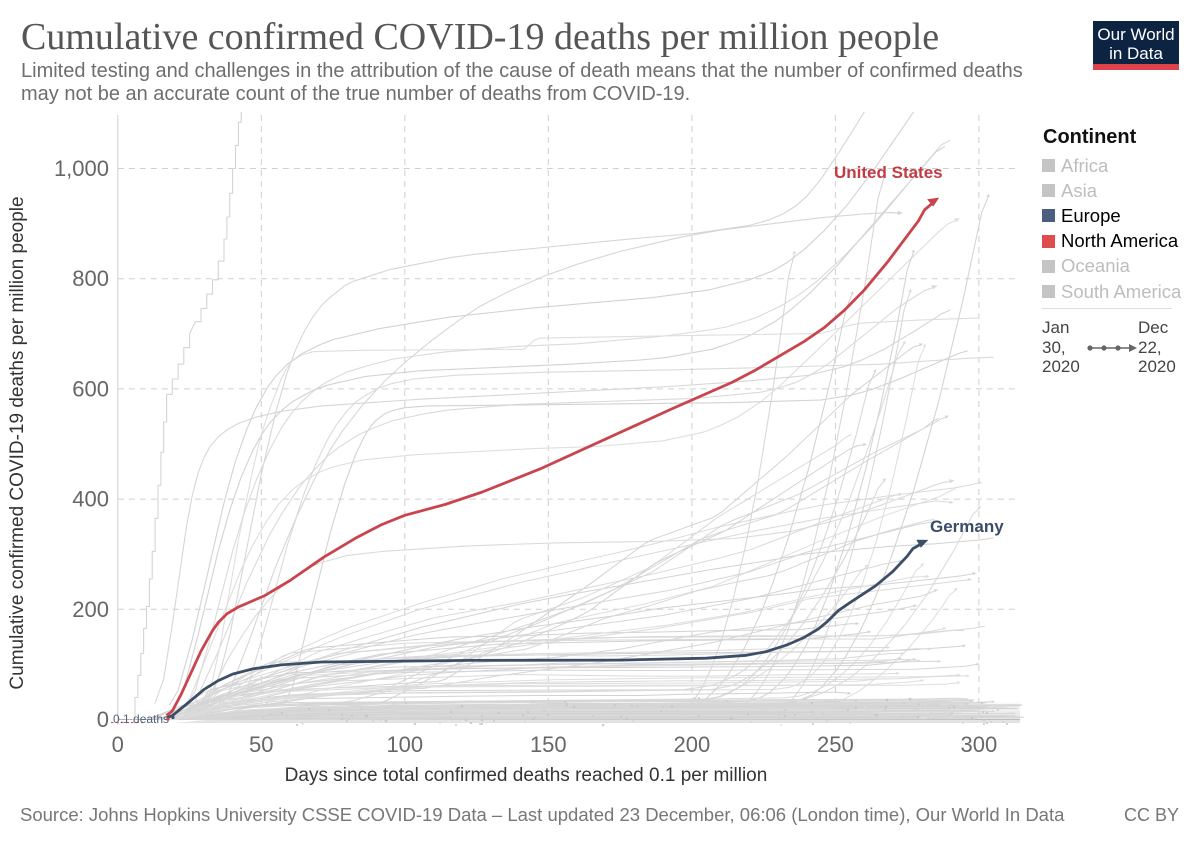 This screenshot has width=1200, height=847. What do you see at coordinates (548, 744) in the screenshot?
I see `svg-text: 150` at bounding box center [548, 744].